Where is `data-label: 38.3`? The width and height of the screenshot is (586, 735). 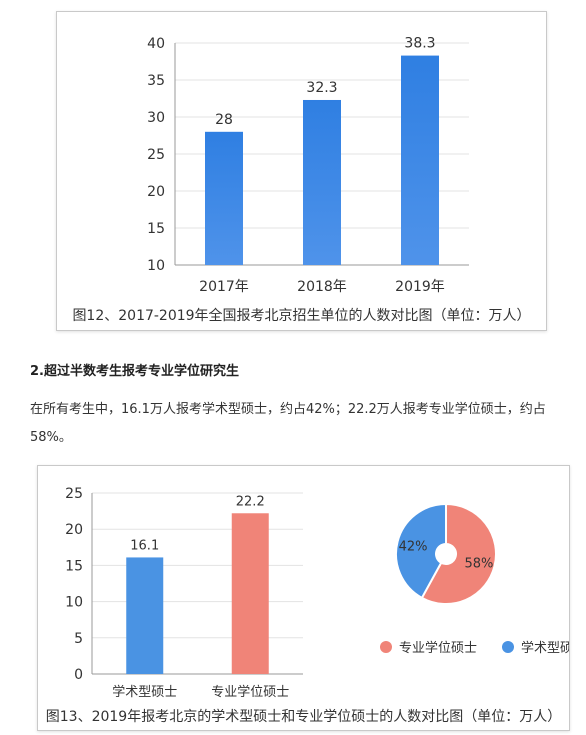 data-label: 38.3 is located at coordinates (419, 44).